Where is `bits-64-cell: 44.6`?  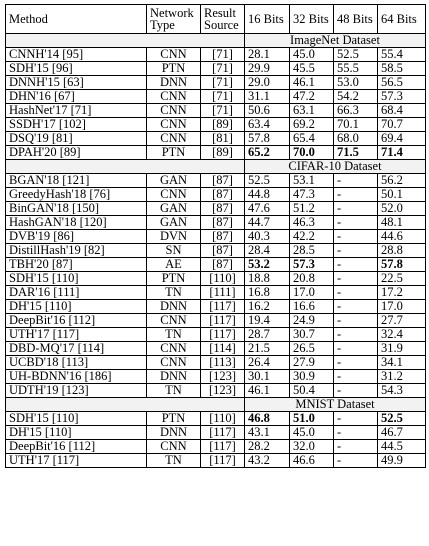
bits-64-cell: 44.6 is located at coordinates (401, 236).